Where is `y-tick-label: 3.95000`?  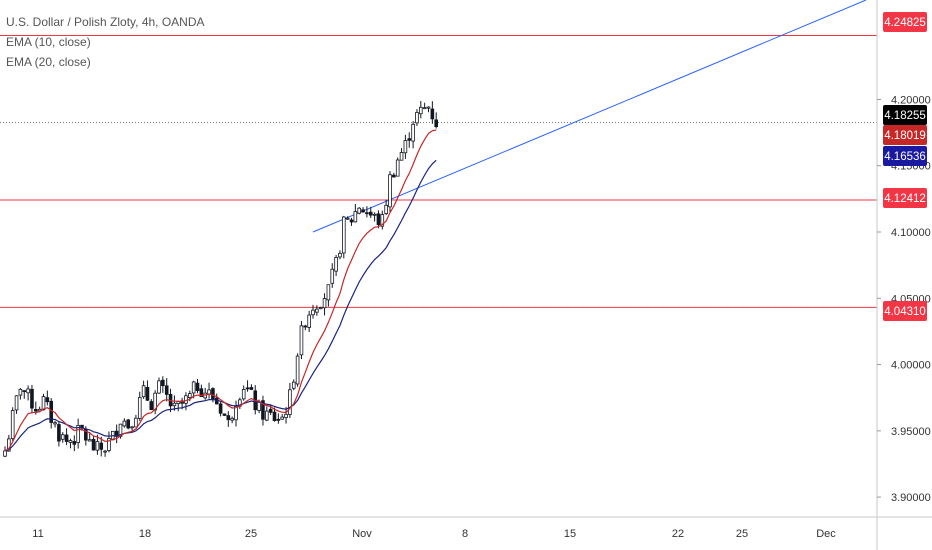
y-tick-label: 3.95000 is located at coordinates (911, 432).